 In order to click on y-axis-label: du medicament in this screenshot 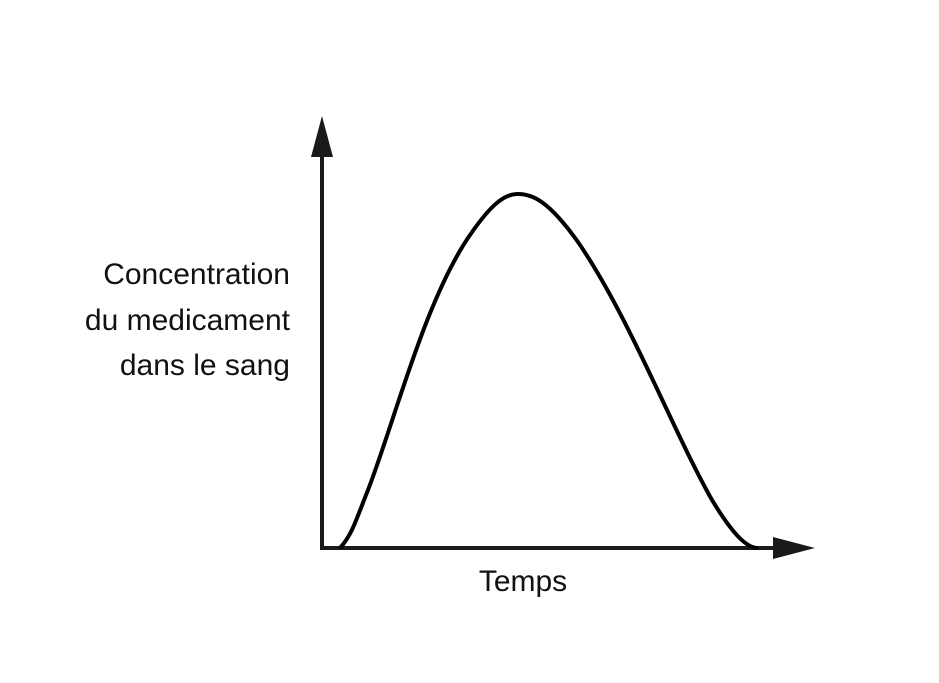, I will do `click(188, 320)`.